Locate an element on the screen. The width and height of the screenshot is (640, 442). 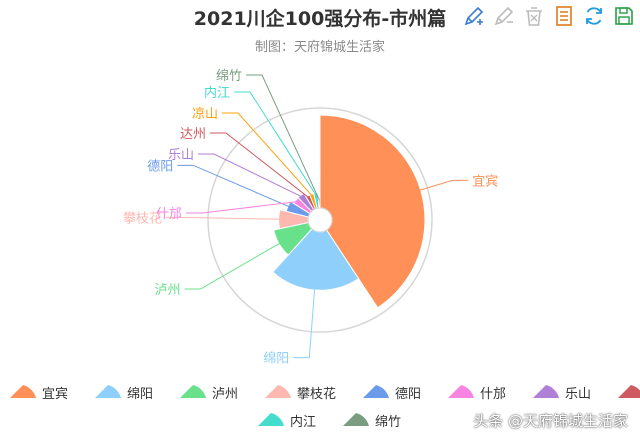
chart-toolbox is located at coordinates (549, 16).